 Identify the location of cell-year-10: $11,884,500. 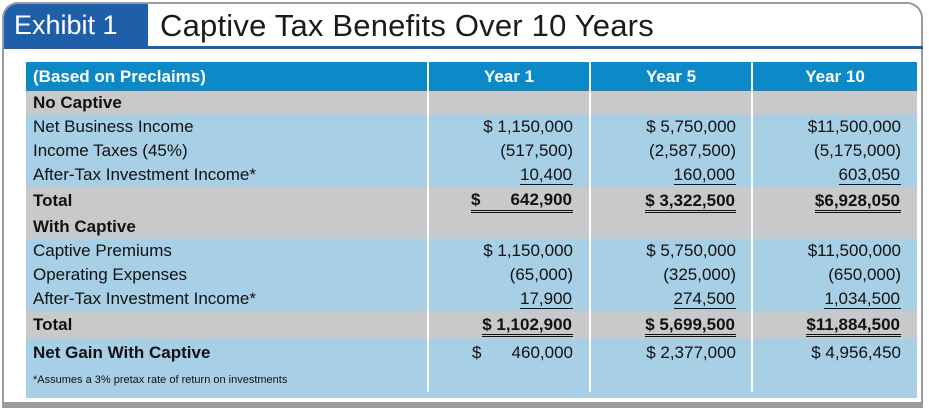
(853, 326).